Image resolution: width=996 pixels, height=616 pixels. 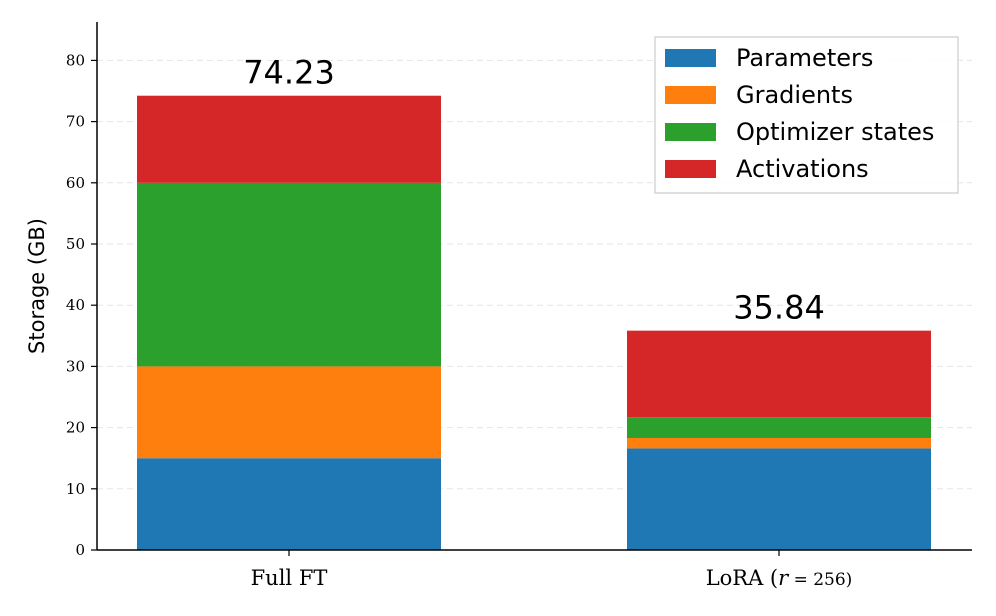 I want to click on legend-label: Parameters, so click(x=804, y=58).